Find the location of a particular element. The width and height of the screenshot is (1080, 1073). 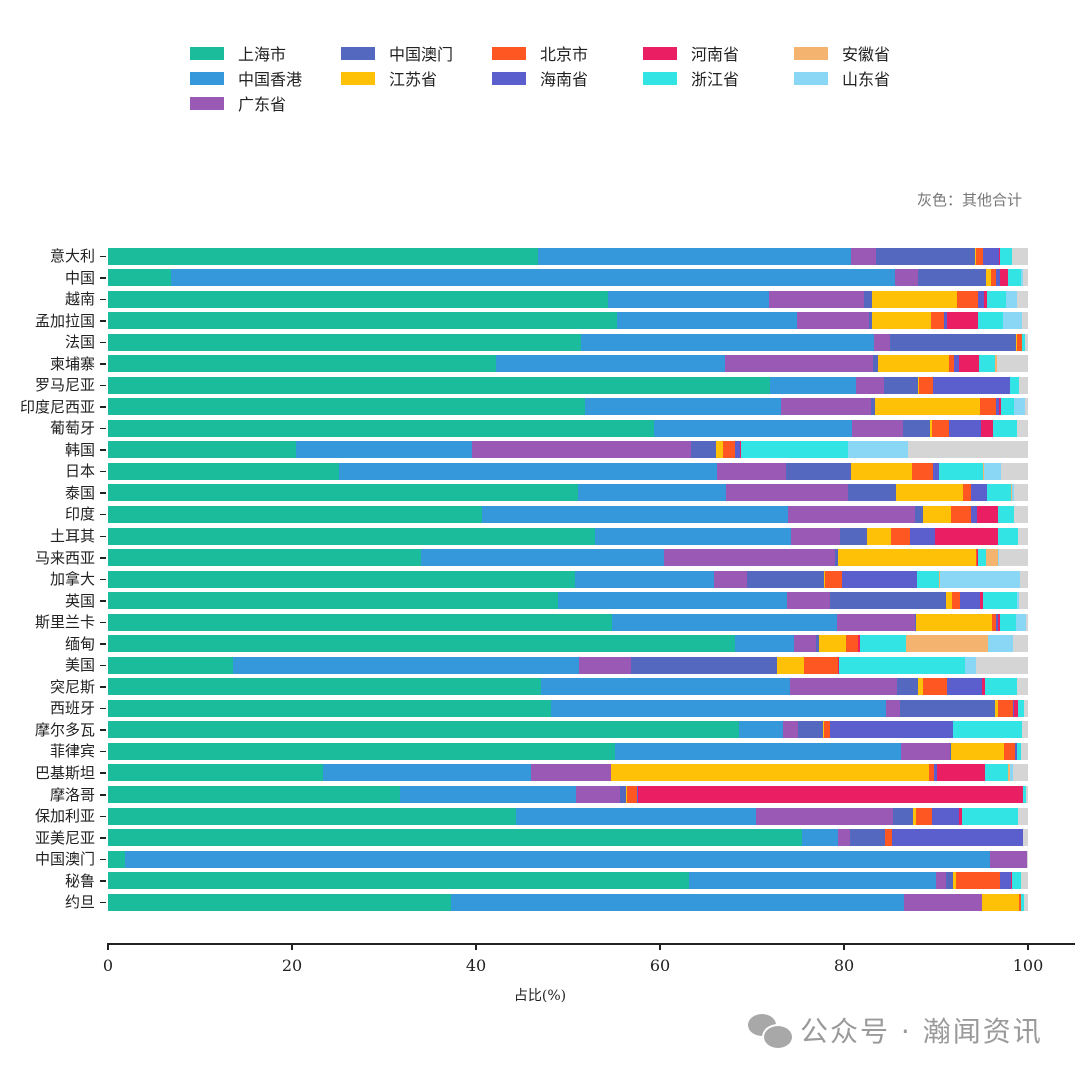

y-tick-label: 越南 is located at coordinates (79, 299).